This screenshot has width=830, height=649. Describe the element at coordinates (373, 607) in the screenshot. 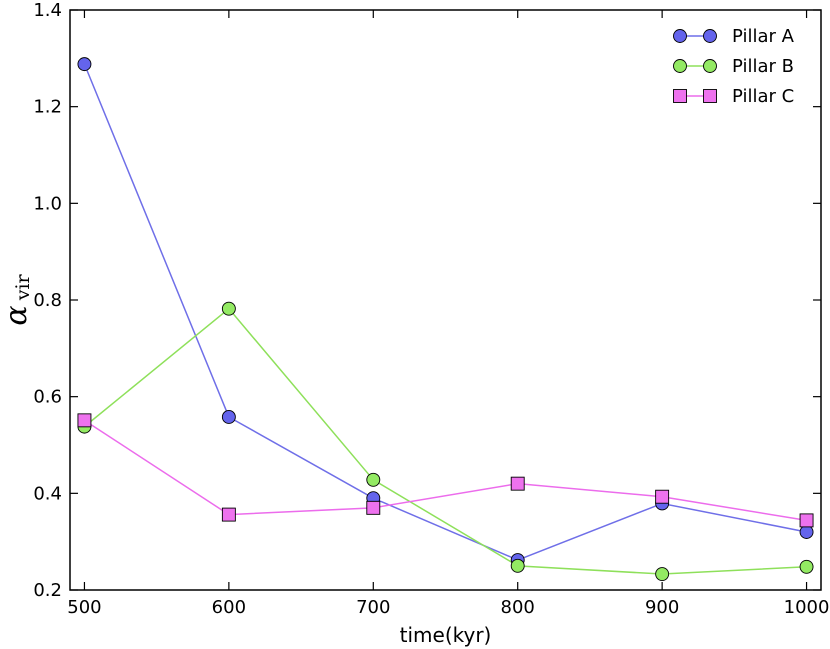

I see `x-tick-label: 700` at that location.